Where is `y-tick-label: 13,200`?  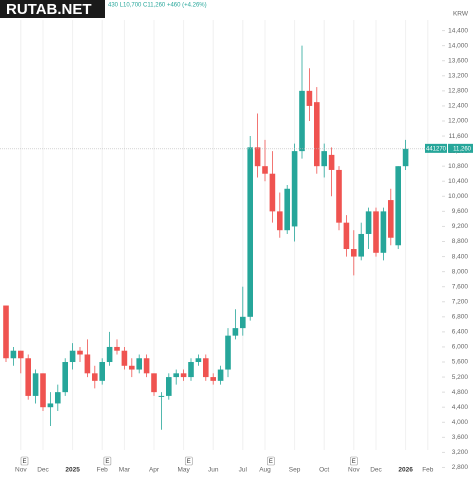 y-tick-label: 13,200 is located at coordinates (458, 76).